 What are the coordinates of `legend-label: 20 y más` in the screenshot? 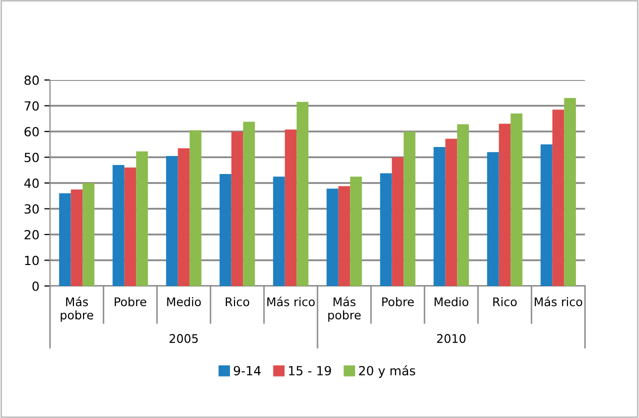 It's located at (387, 371).